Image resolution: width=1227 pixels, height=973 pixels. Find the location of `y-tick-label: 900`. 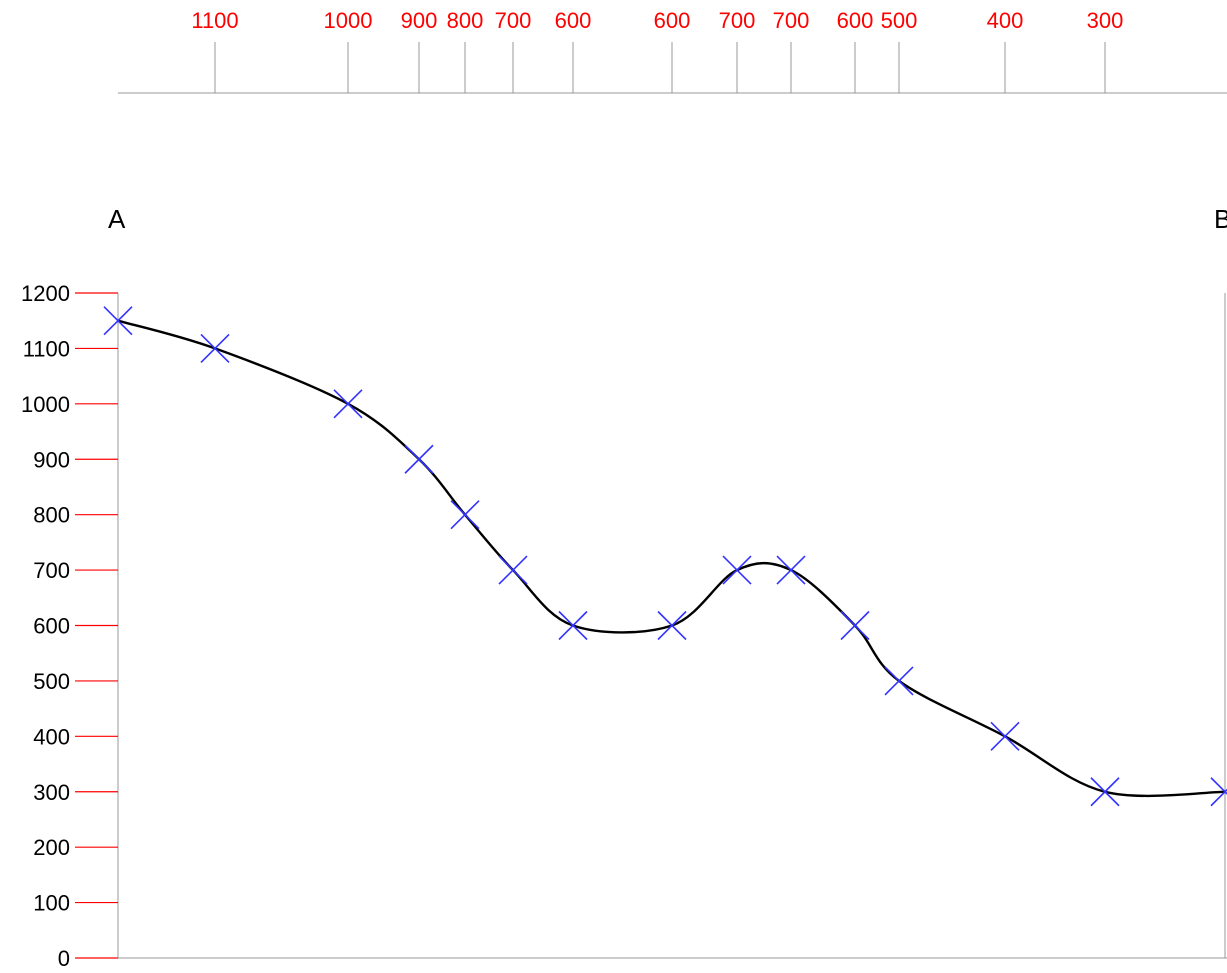

y-tick-label: 900 is located at coordinates (51, 459).